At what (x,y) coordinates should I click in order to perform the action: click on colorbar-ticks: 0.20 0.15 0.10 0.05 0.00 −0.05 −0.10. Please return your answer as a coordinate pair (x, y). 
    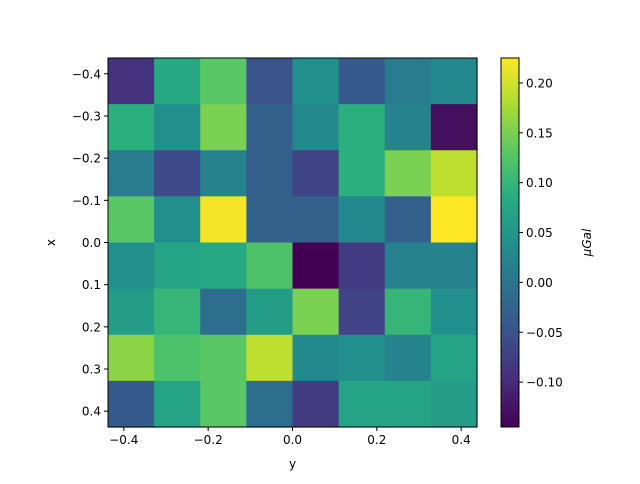
    Looking at the image, I should click on (541, 233).